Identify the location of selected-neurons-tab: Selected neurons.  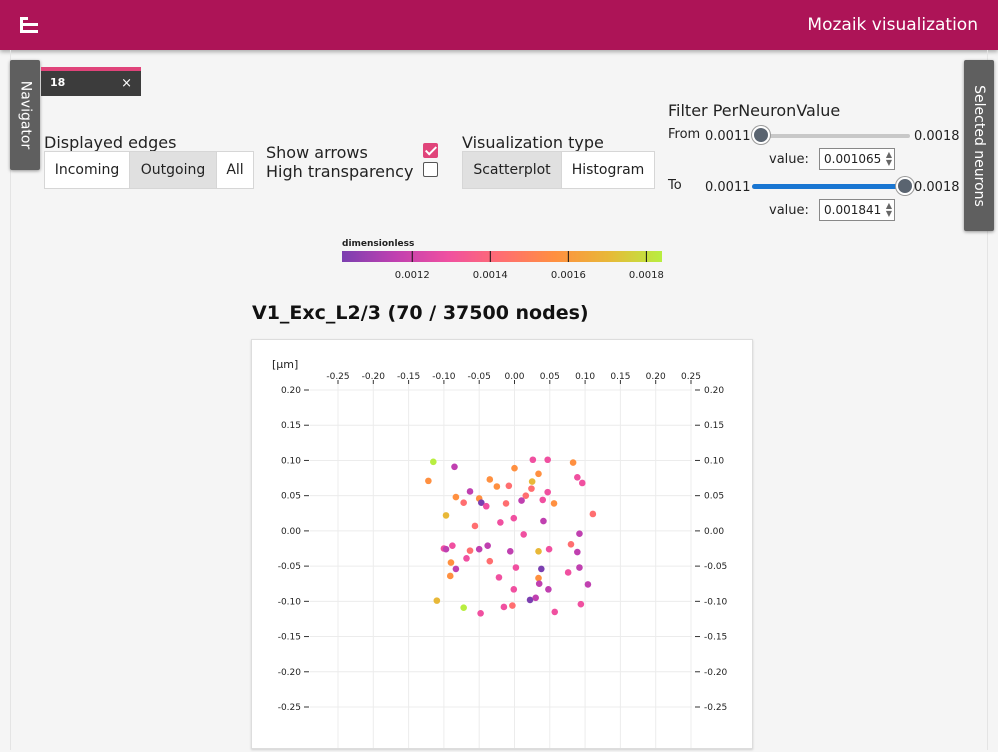
(979, 145).